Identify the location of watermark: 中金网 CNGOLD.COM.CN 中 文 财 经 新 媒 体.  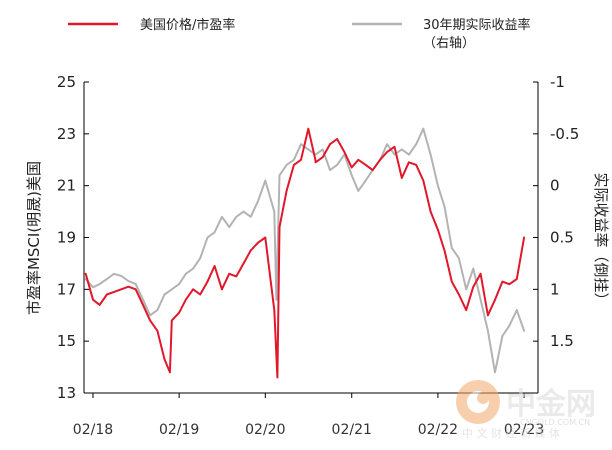
(526, 410).